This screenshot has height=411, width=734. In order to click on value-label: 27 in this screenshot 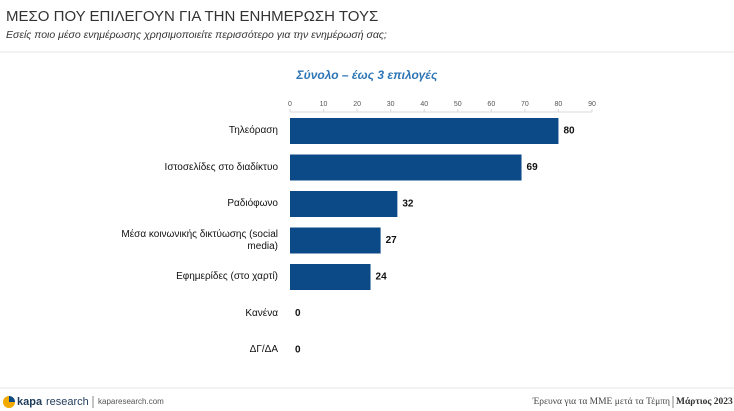, I will do `click(392, 240)`.